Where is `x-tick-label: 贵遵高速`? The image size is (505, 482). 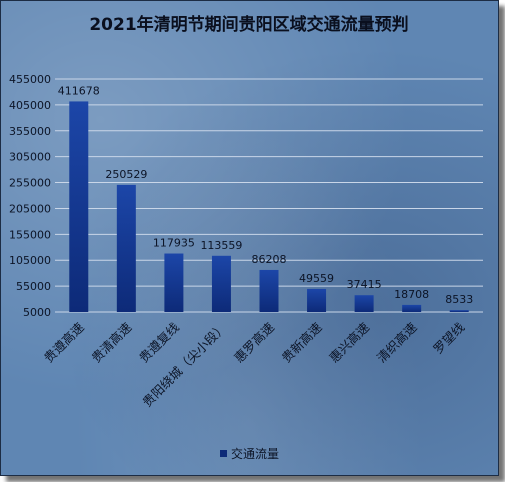 x-tick-label: 贵遵高速 is located at coordinates (64, 342).